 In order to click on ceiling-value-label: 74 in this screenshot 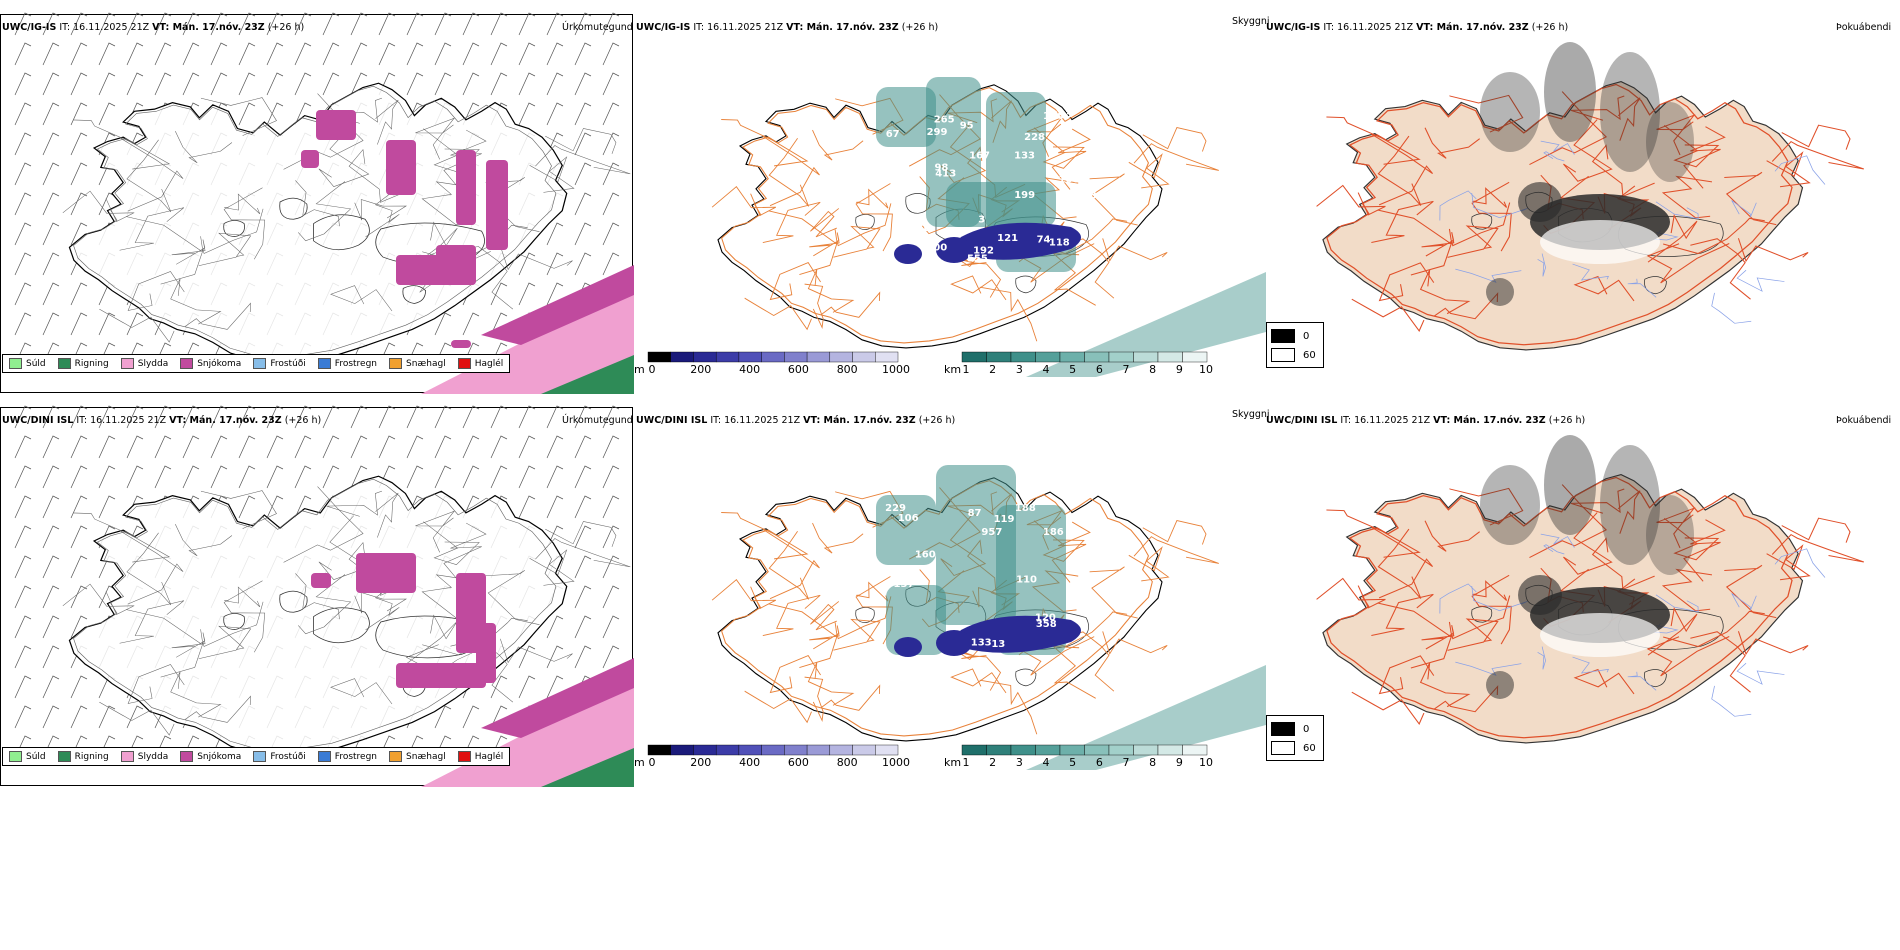, I will do `click(1044, 239)`.